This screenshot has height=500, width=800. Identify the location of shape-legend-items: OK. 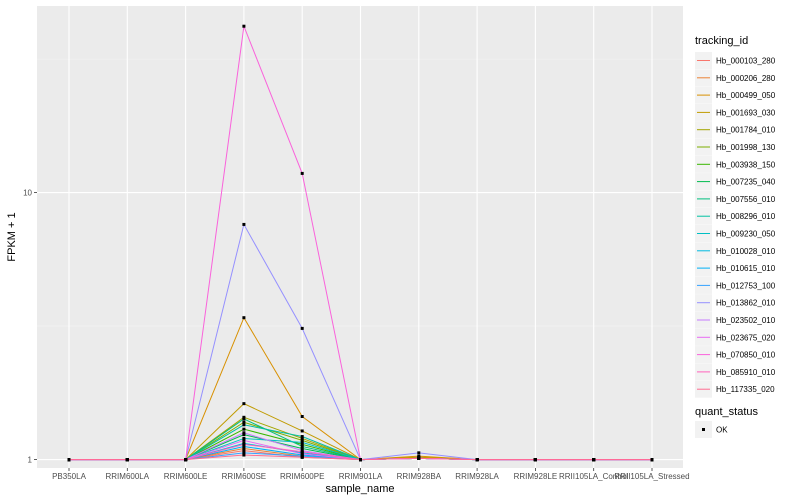
(711, 429).